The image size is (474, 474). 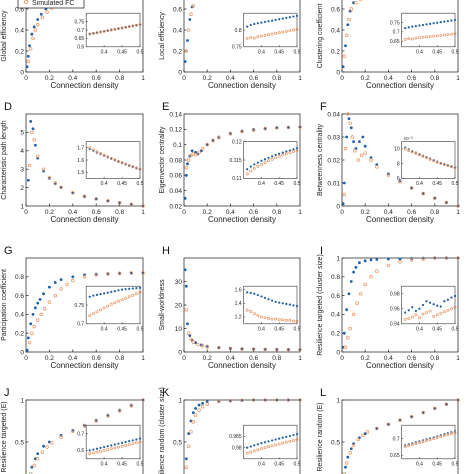 I want to click on y-axis-label: Local efficiency, so click(x=162, y=36).